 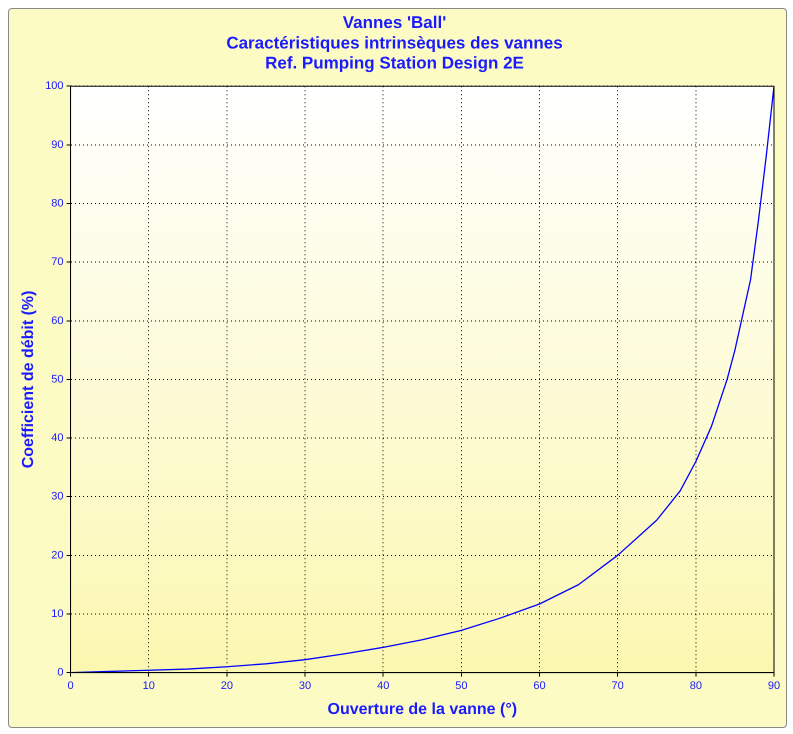 I want to click on y-tick-label: 40, so click(x=57, y=438).